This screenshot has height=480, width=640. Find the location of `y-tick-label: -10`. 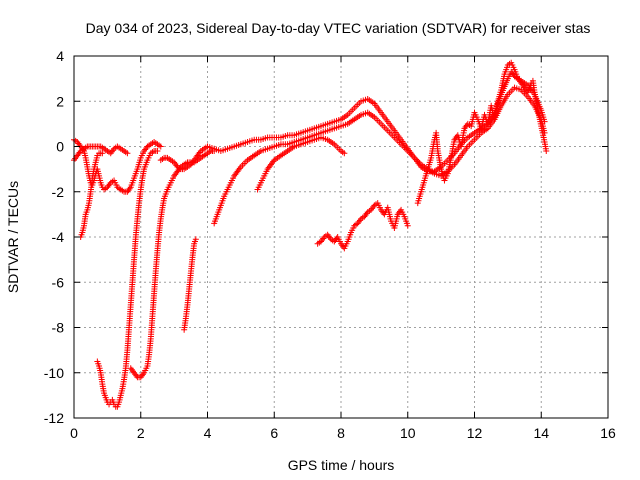

y-tick-label: -10 is located at coordinates (54, 373).